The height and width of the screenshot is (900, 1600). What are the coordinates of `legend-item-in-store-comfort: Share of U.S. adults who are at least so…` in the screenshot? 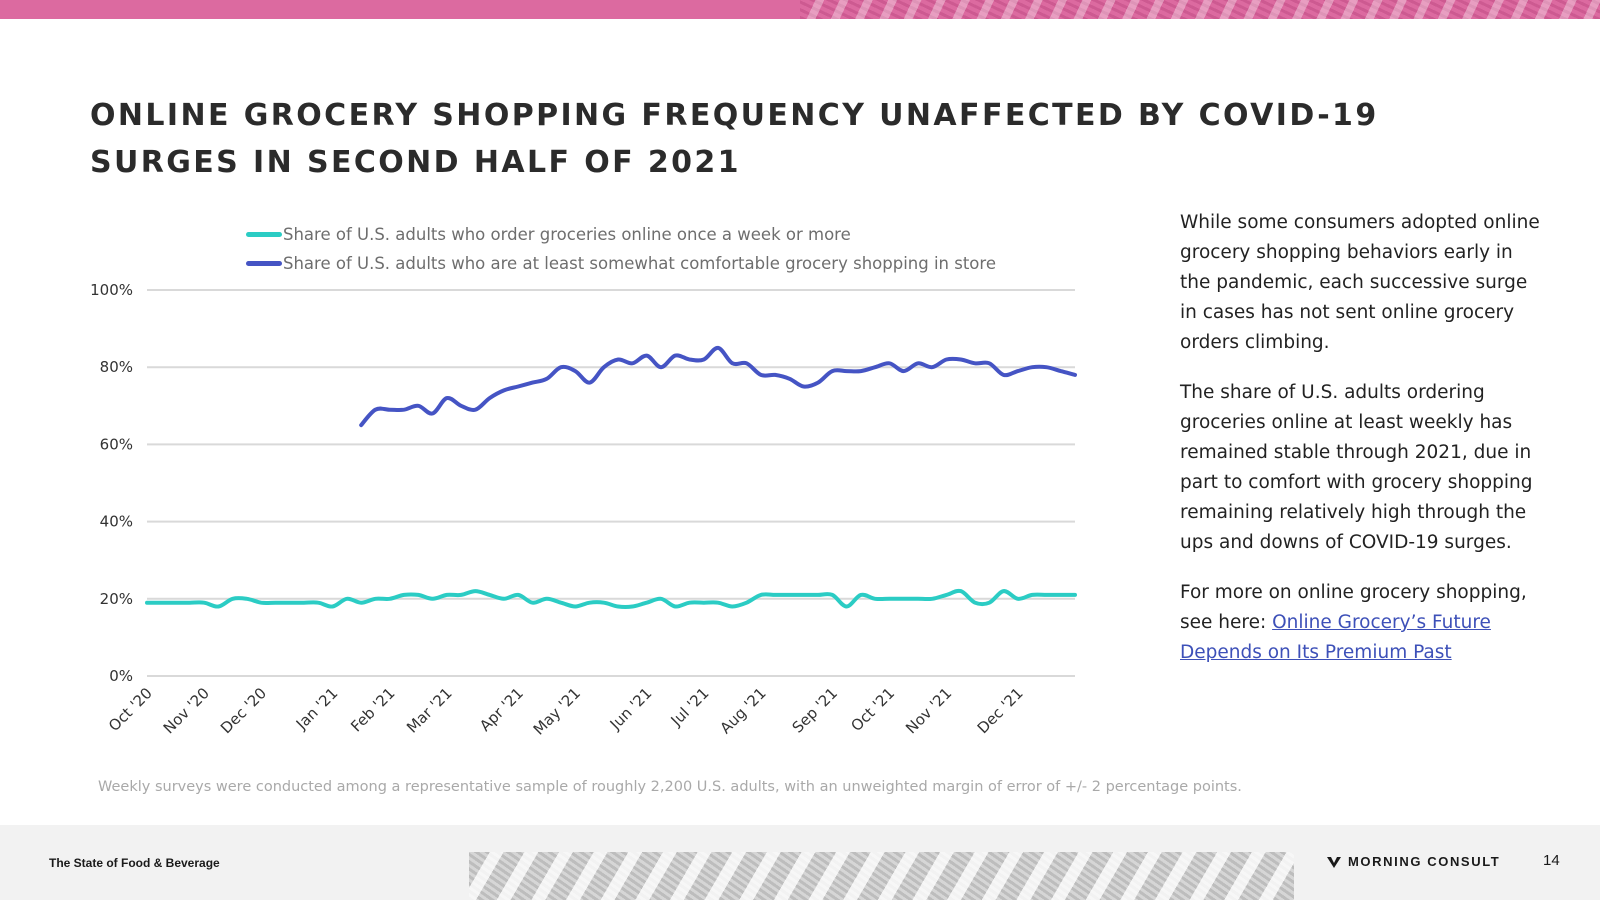 It's located at (621, 263).